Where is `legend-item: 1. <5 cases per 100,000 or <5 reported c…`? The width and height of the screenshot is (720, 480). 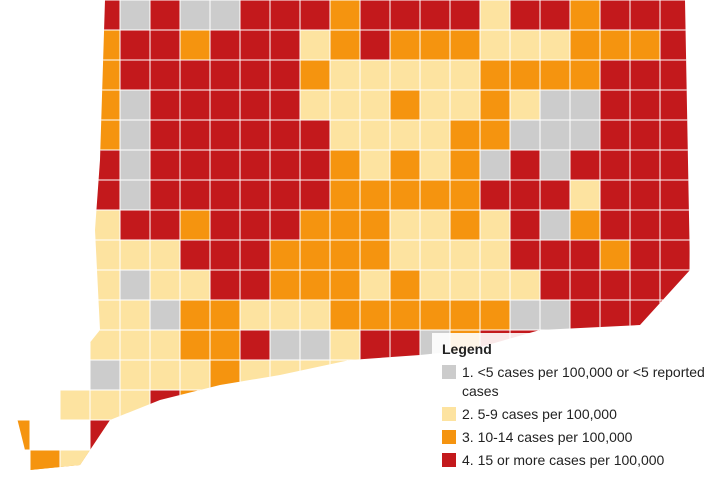
legend-item: 1. <5 cases per 100,000 or <5 reported c… is located at coordinates (576, 382).